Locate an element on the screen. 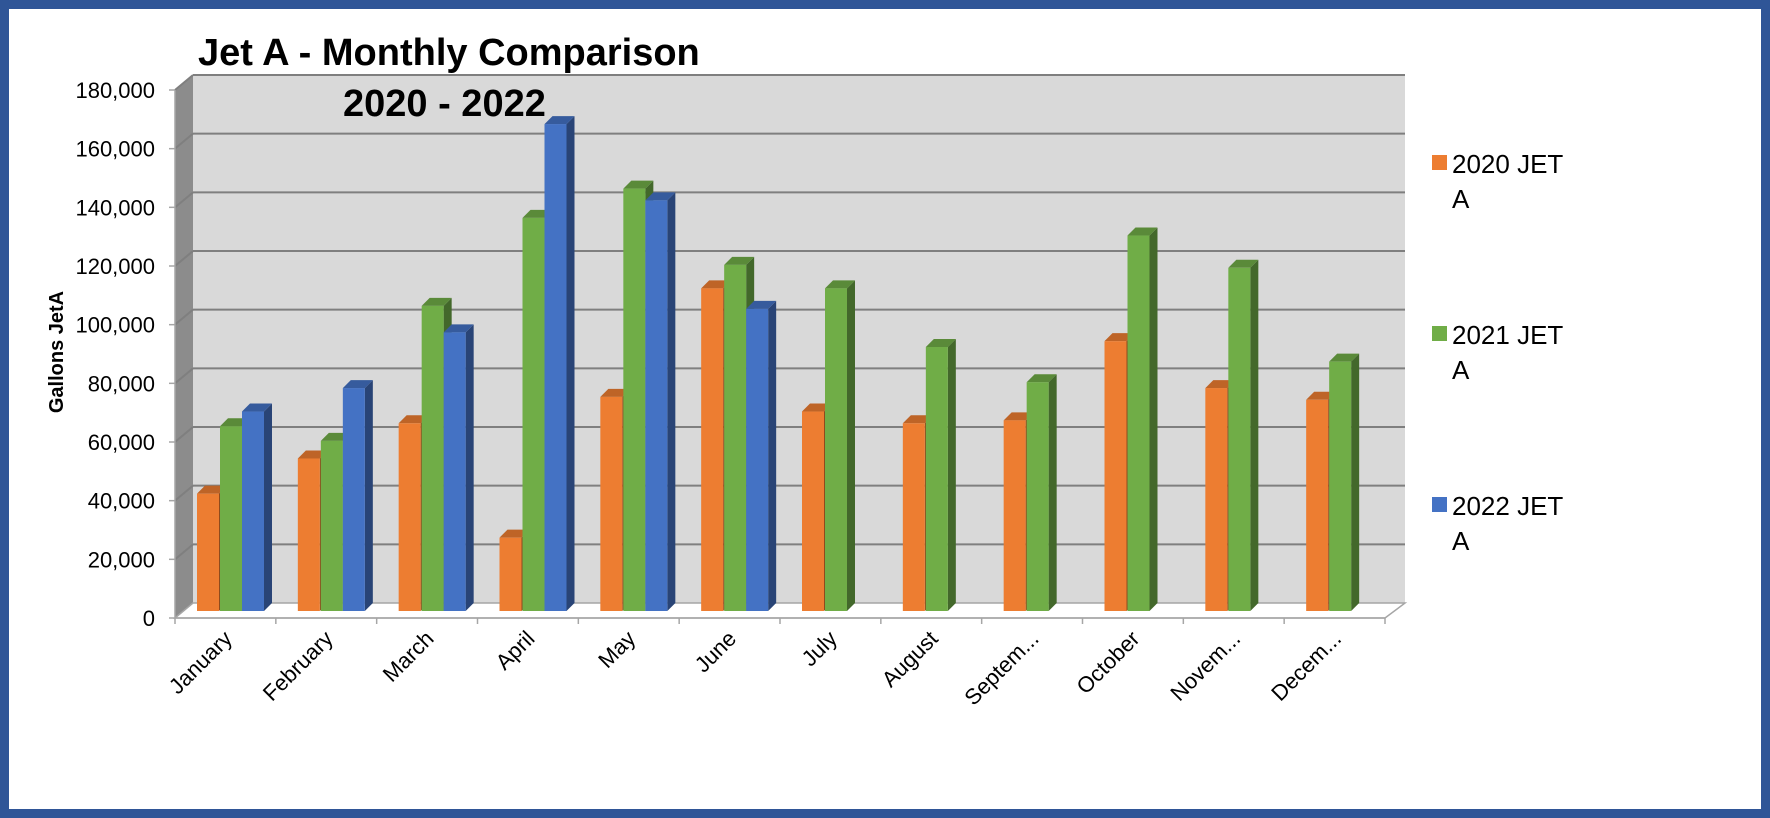 This screenshot has width=1770, height=818. x-tick-label: May is located at coordinates (616, 649).